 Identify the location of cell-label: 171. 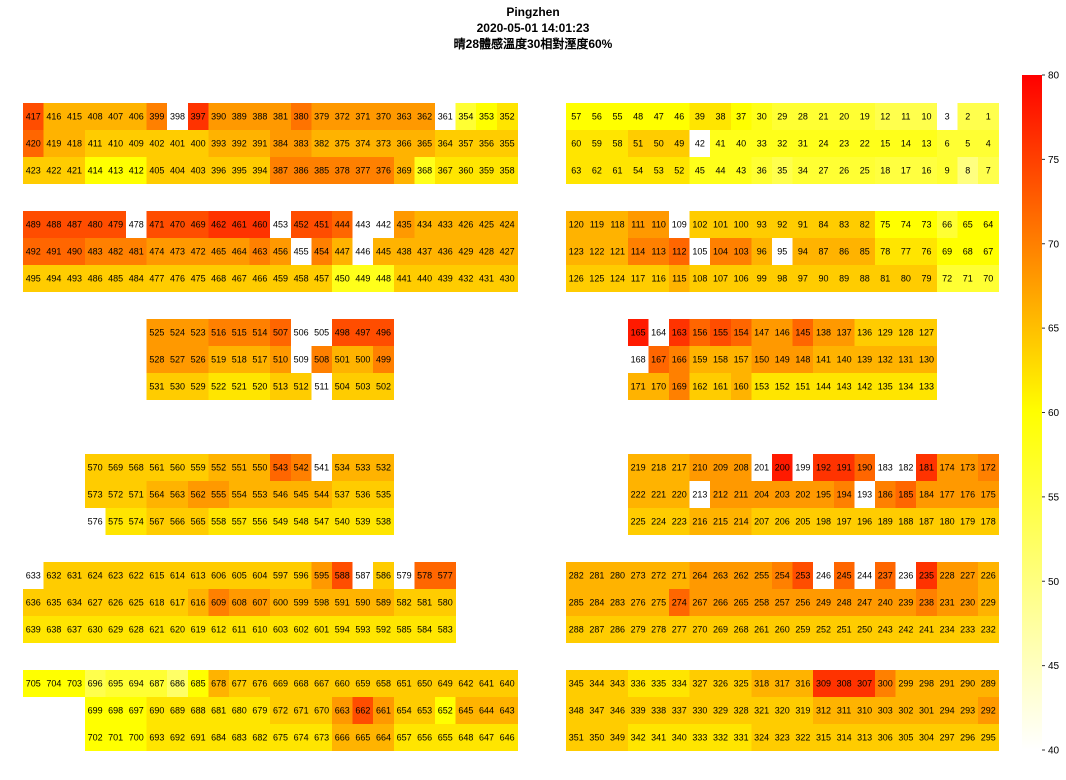
(638, 387).